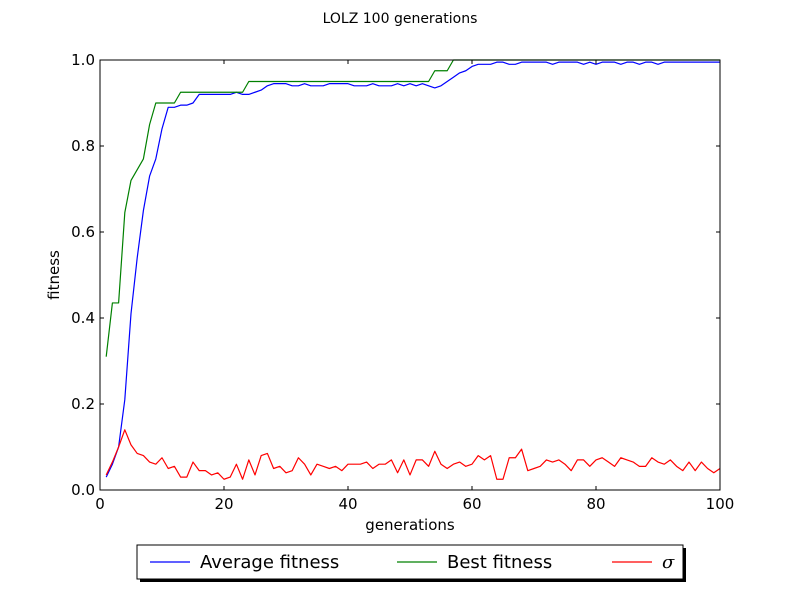  What do you see at coordinates (83, 404) in the screenshot?
I see `y-tick-label: 0.2` at bounding box center [83, 404].